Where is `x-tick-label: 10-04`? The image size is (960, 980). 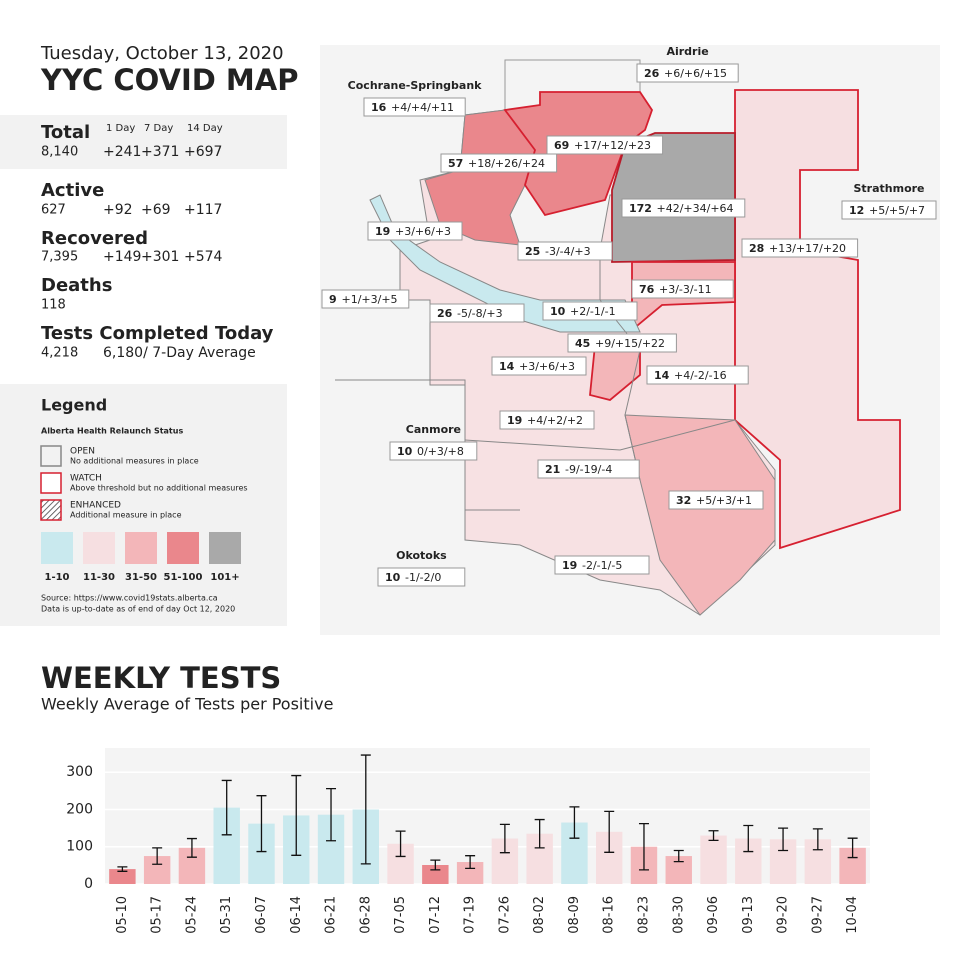
x-tick-label: 10-04 is located at coordinates (852, 915).